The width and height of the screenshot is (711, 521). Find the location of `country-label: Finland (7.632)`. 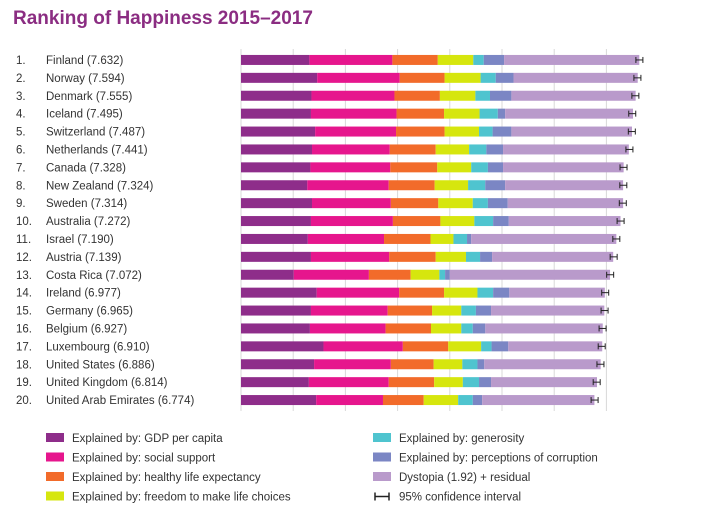

country-label: Finland (7.632) is located at coordinates (85, 61).